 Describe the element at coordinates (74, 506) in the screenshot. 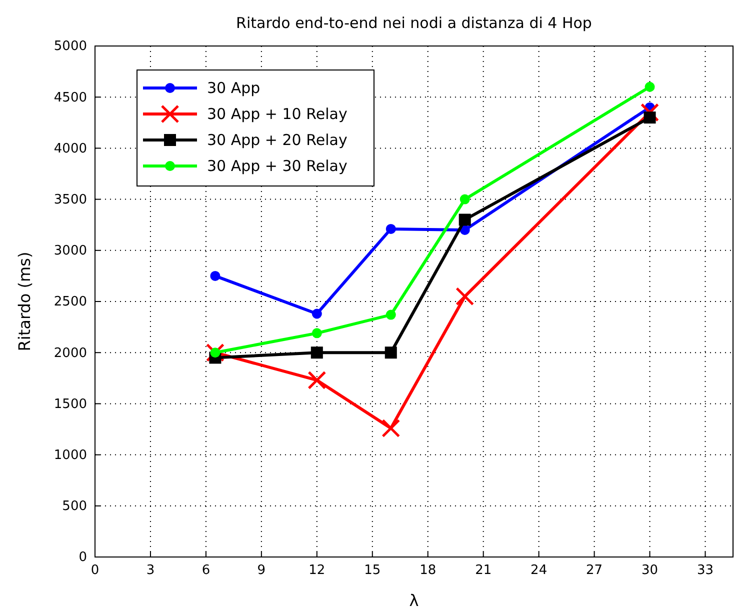

I see `y-tick-label: 500` at that location.